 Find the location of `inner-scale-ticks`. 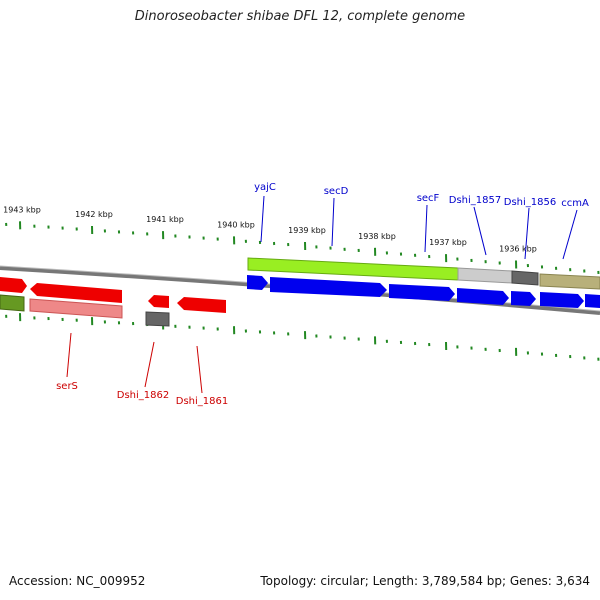

inner-scale-ticks is located at coordinates (302, 337).